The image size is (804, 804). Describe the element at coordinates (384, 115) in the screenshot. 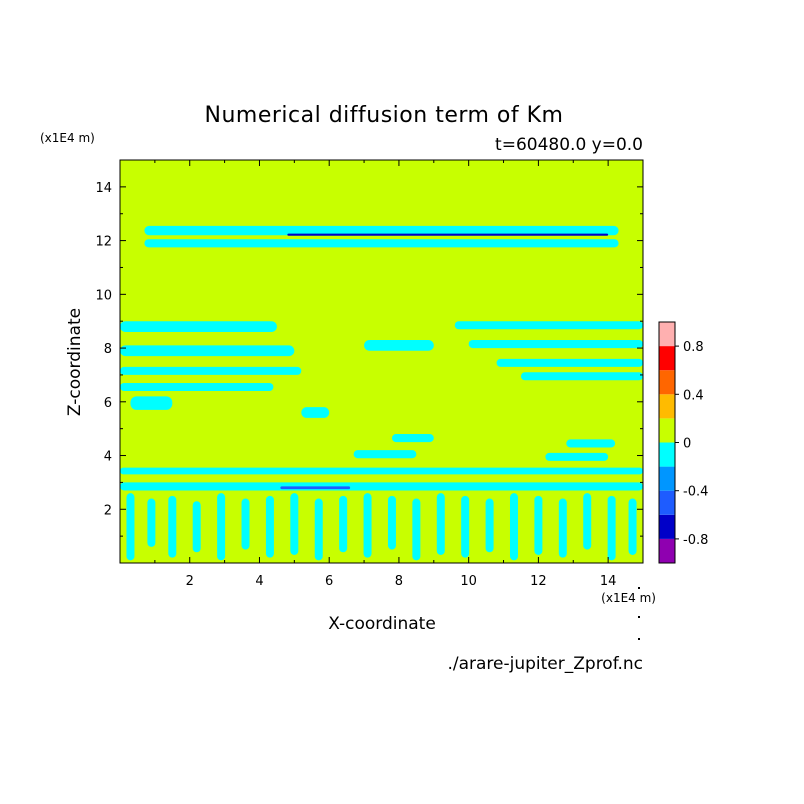

I see `chart-title: Numerical diffusion term of Km` at that location.